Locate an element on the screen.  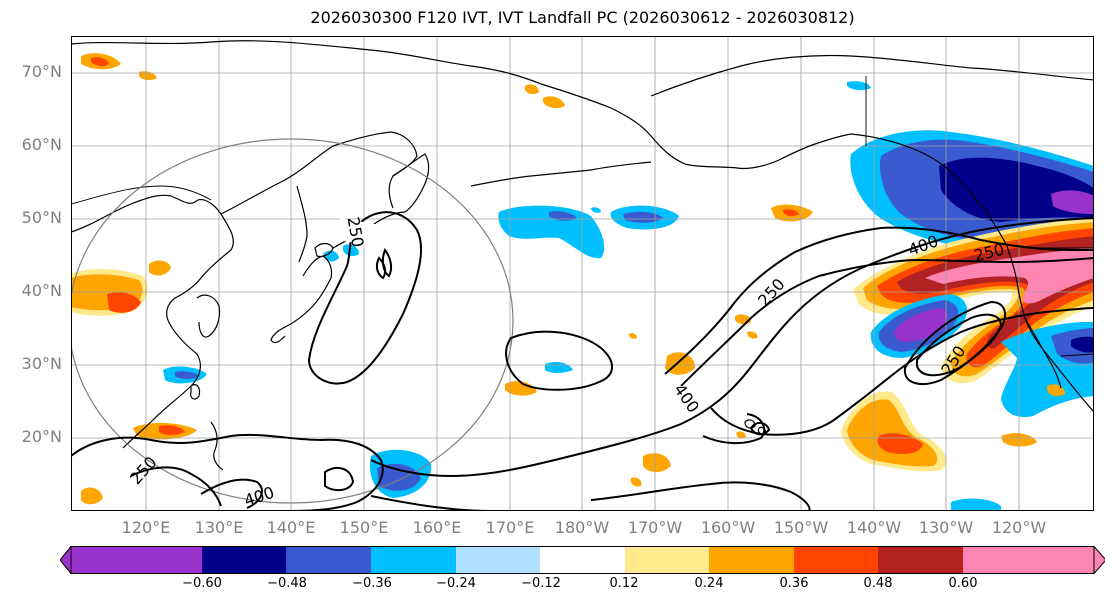
lon-label: 140°W is located at coordinates (874, 527).